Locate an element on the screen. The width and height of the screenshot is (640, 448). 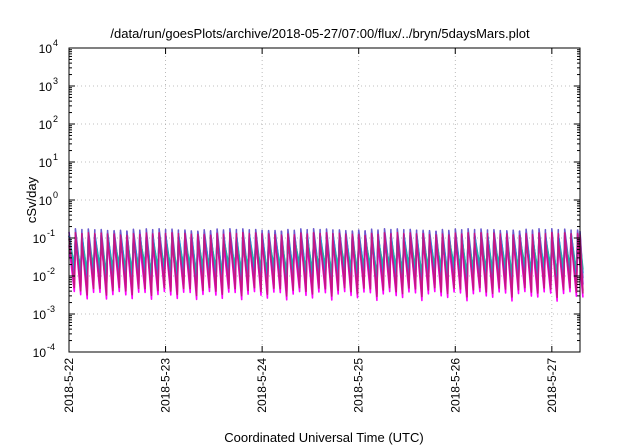
x-tick-label: 2018-5-27 is located at coordinates (552, 385).